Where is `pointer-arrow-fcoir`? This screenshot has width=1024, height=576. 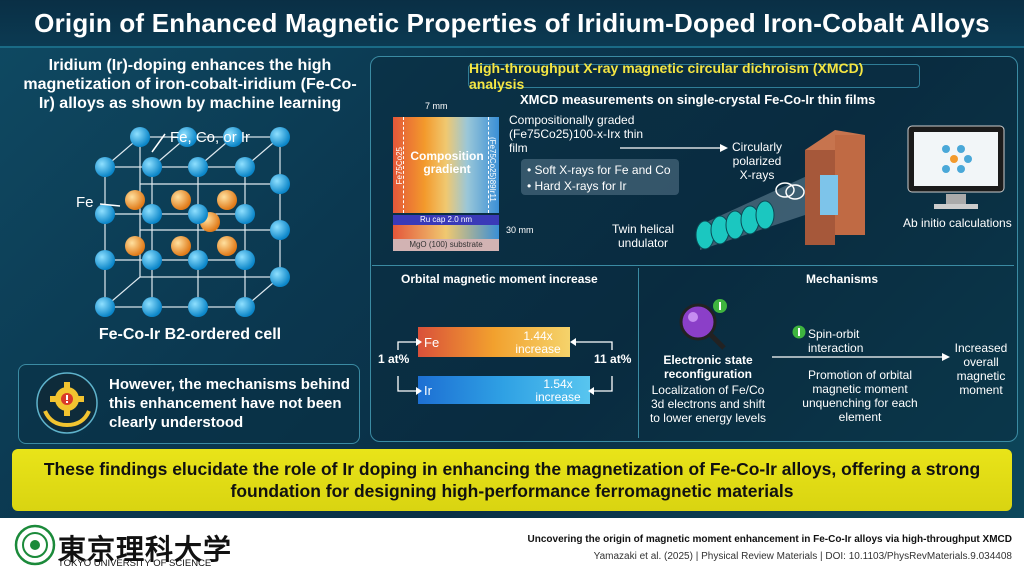 pointer-arrow-fcoir is located at coordinates (158, 143).